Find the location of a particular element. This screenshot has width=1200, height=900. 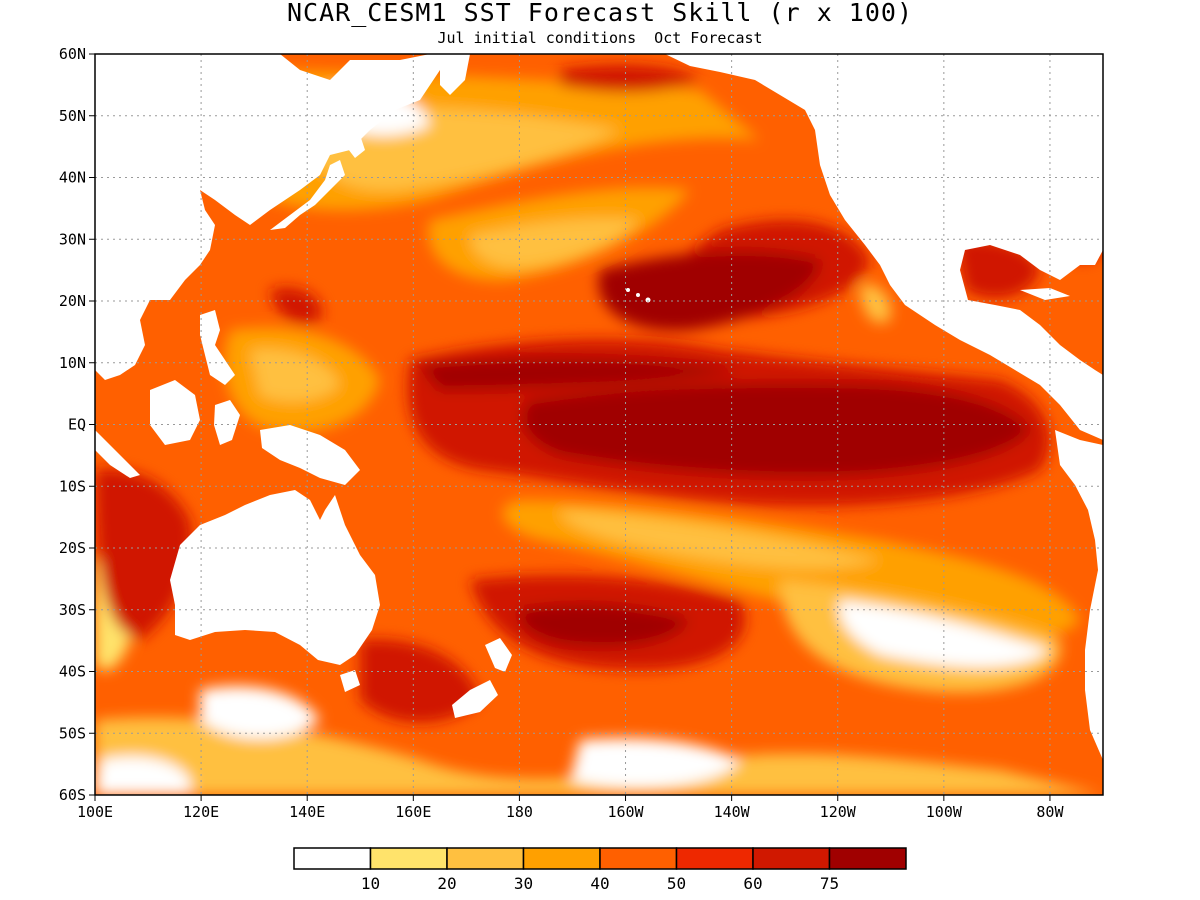

lon-tick-label: 120E is located at coordinates (201, 812).